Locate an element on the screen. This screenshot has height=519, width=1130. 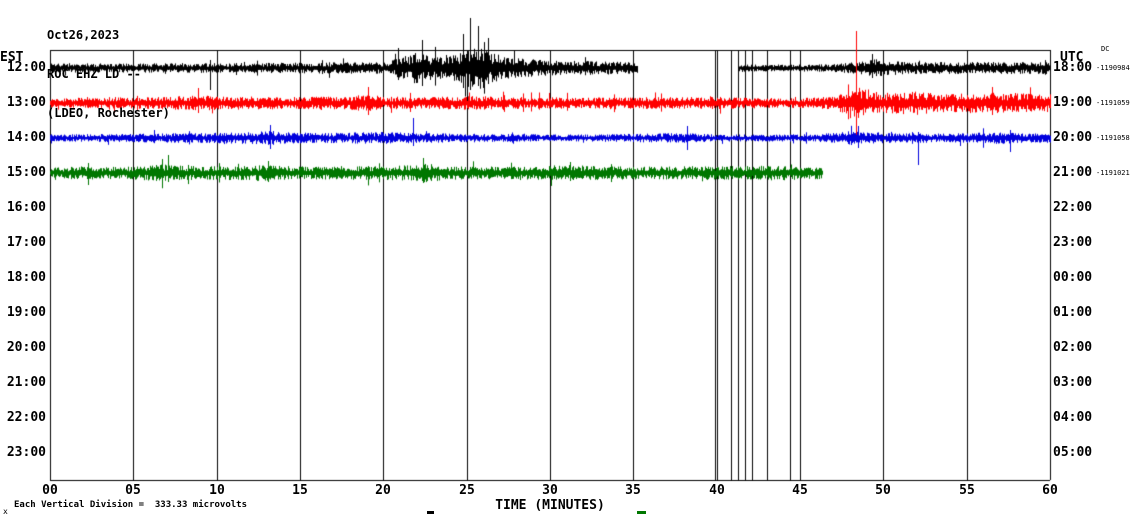
dc-label: DC is located at coordinates (1105, 49).